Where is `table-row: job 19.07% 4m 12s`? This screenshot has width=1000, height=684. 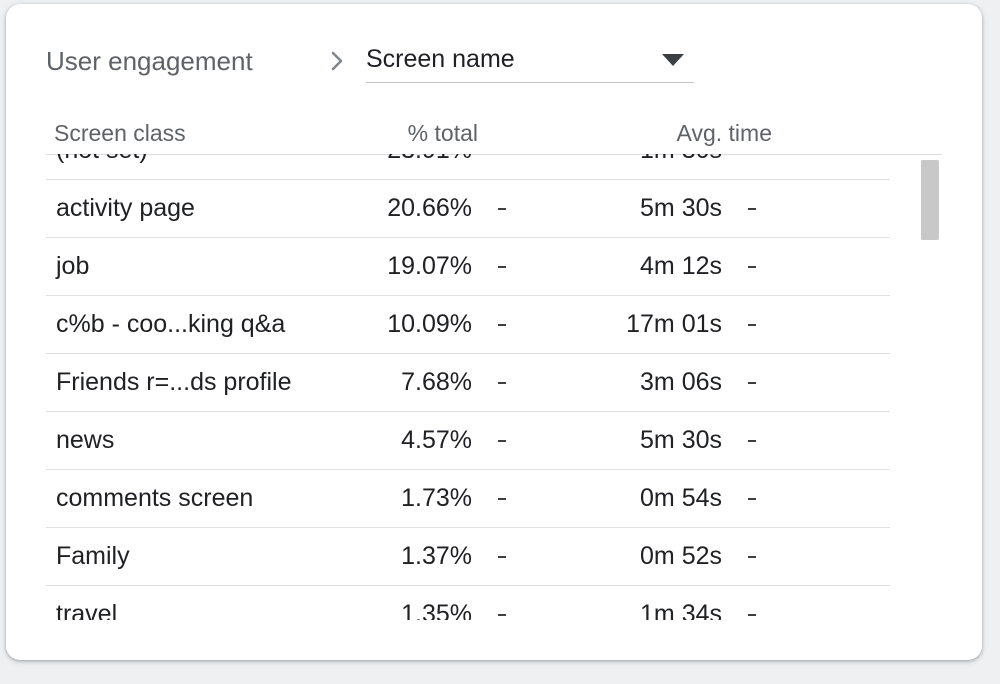
table-row: job 19.07% 4m 12s is located at coordinates (468, 267).